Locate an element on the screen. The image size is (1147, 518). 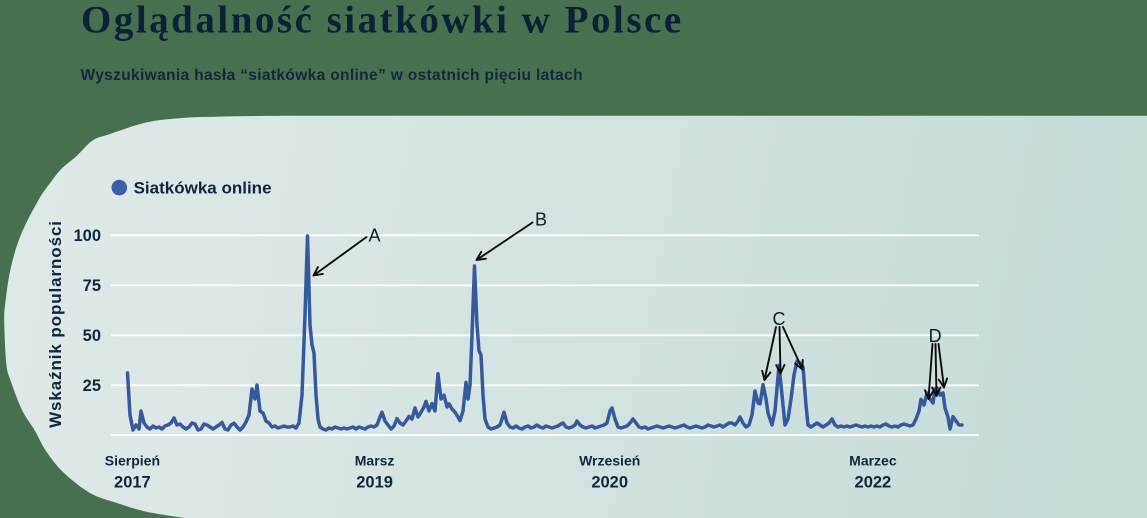
svg-text: Siatkówka online is located at coordinates (203, 187).